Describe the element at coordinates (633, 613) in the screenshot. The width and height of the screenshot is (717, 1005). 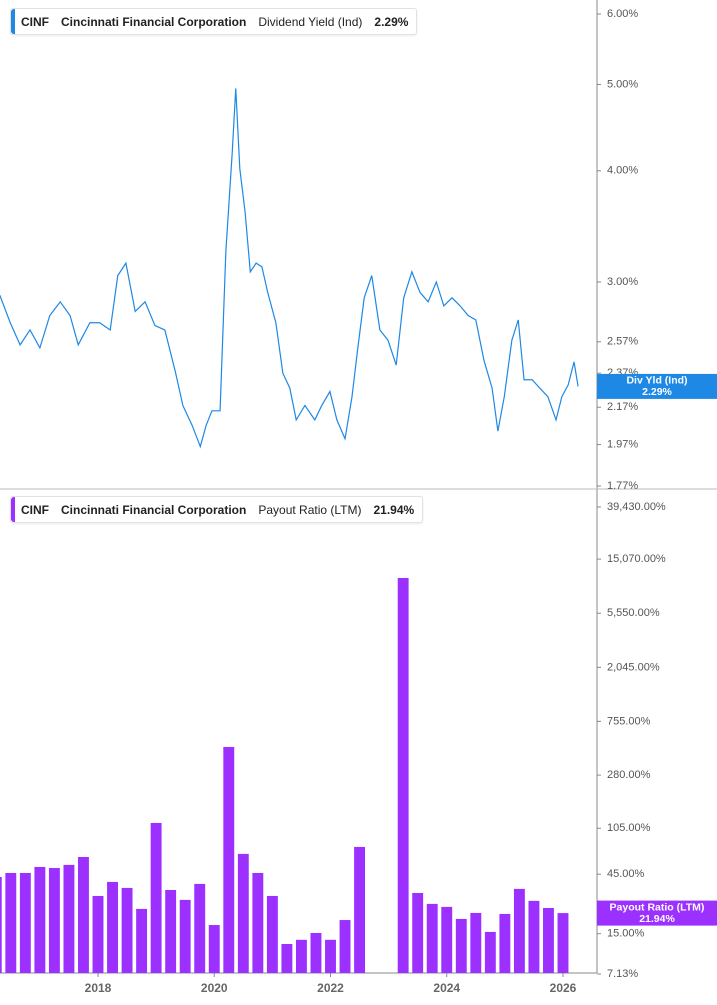
I see `y-tick-label: 5,550.00%` at that location.